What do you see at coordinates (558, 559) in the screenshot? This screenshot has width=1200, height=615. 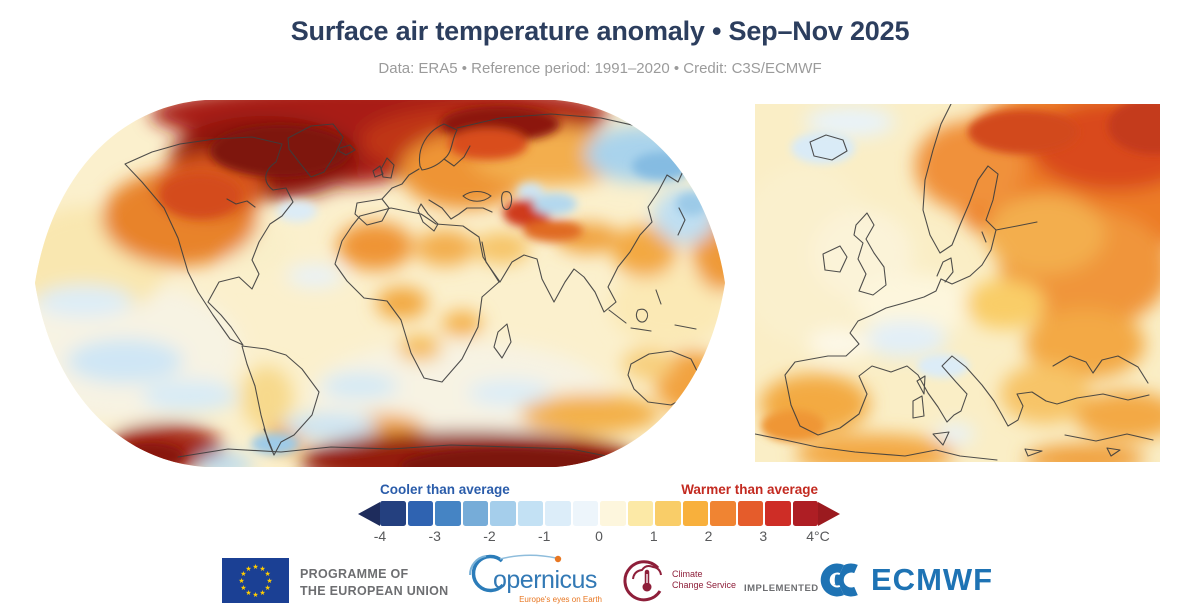 I see `copernicus-orange-dot-icon` at bounding box center [558, 559].